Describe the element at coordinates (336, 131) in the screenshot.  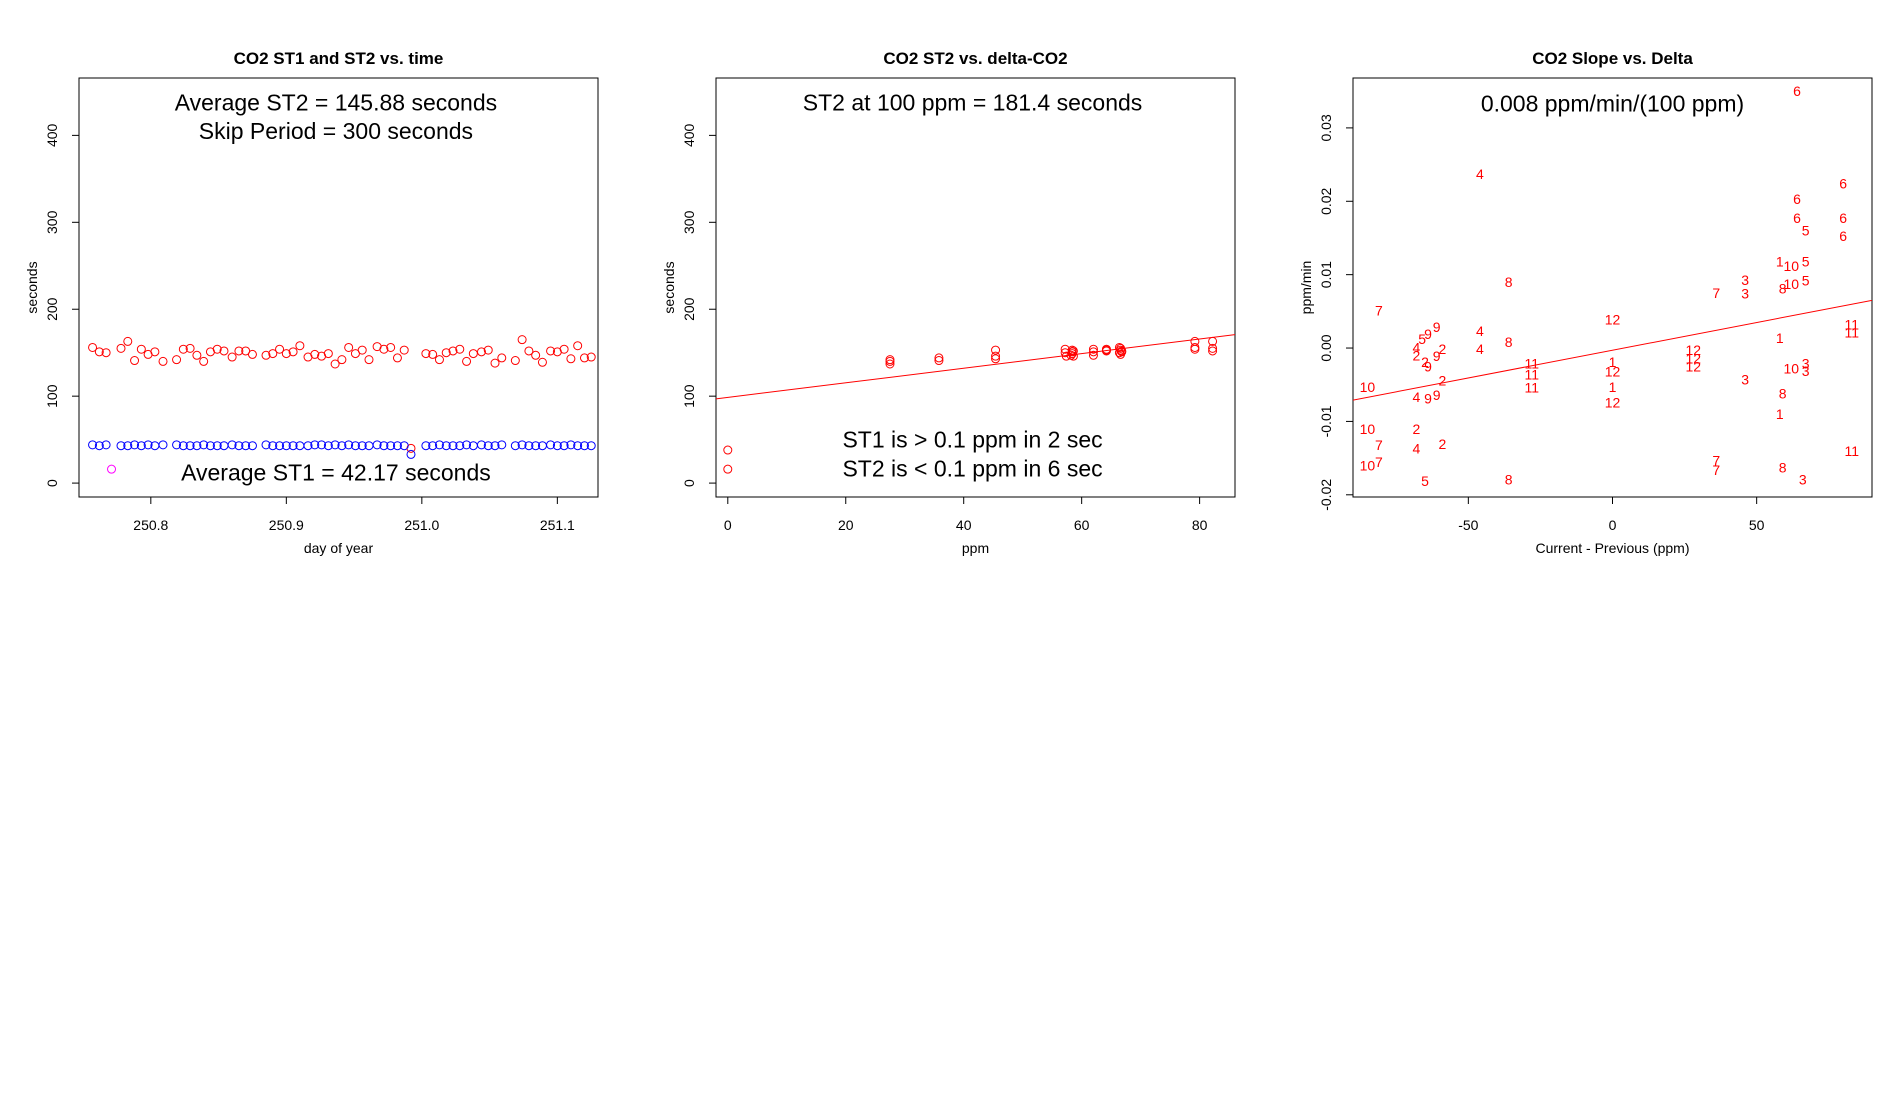
I see `annotation-text: Skip Period = 300 seconds` at that location.